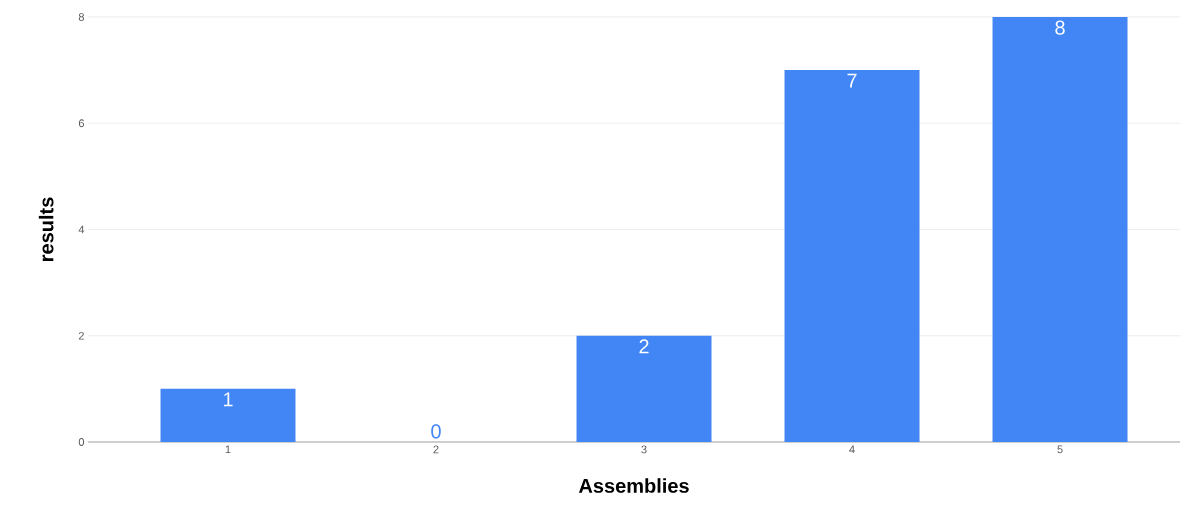  What do you see at coordinates (228, 449) in the screenshot?
I see `x-tick-label: 1` at bounding box center [228, 449].